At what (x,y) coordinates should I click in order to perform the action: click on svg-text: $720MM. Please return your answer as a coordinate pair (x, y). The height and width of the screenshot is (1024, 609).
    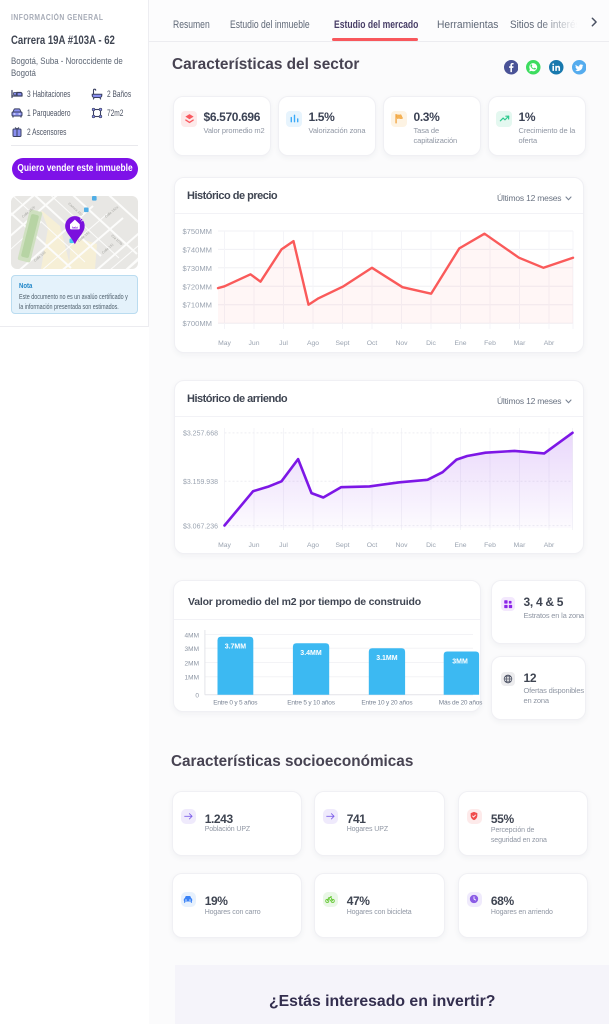
    Looking at the image, I should click on (197, 286).